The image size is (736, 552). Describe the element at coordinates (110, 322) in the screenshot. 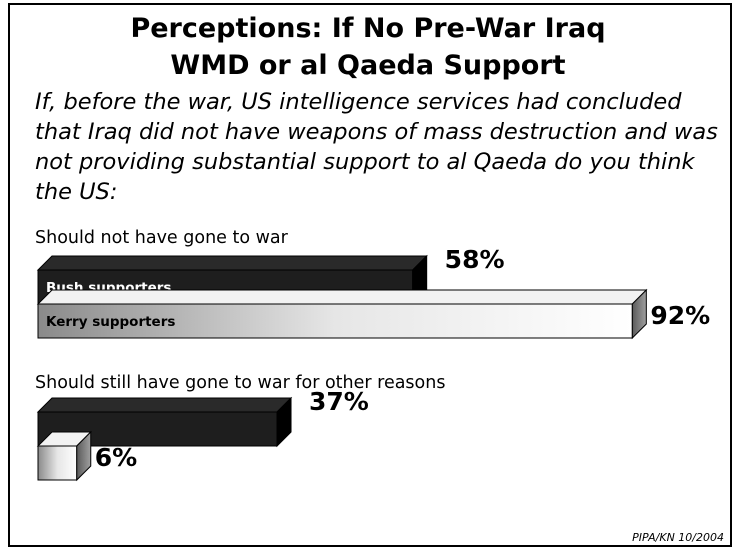

I see `series-label-kerry: Kerry supporters` at that location.